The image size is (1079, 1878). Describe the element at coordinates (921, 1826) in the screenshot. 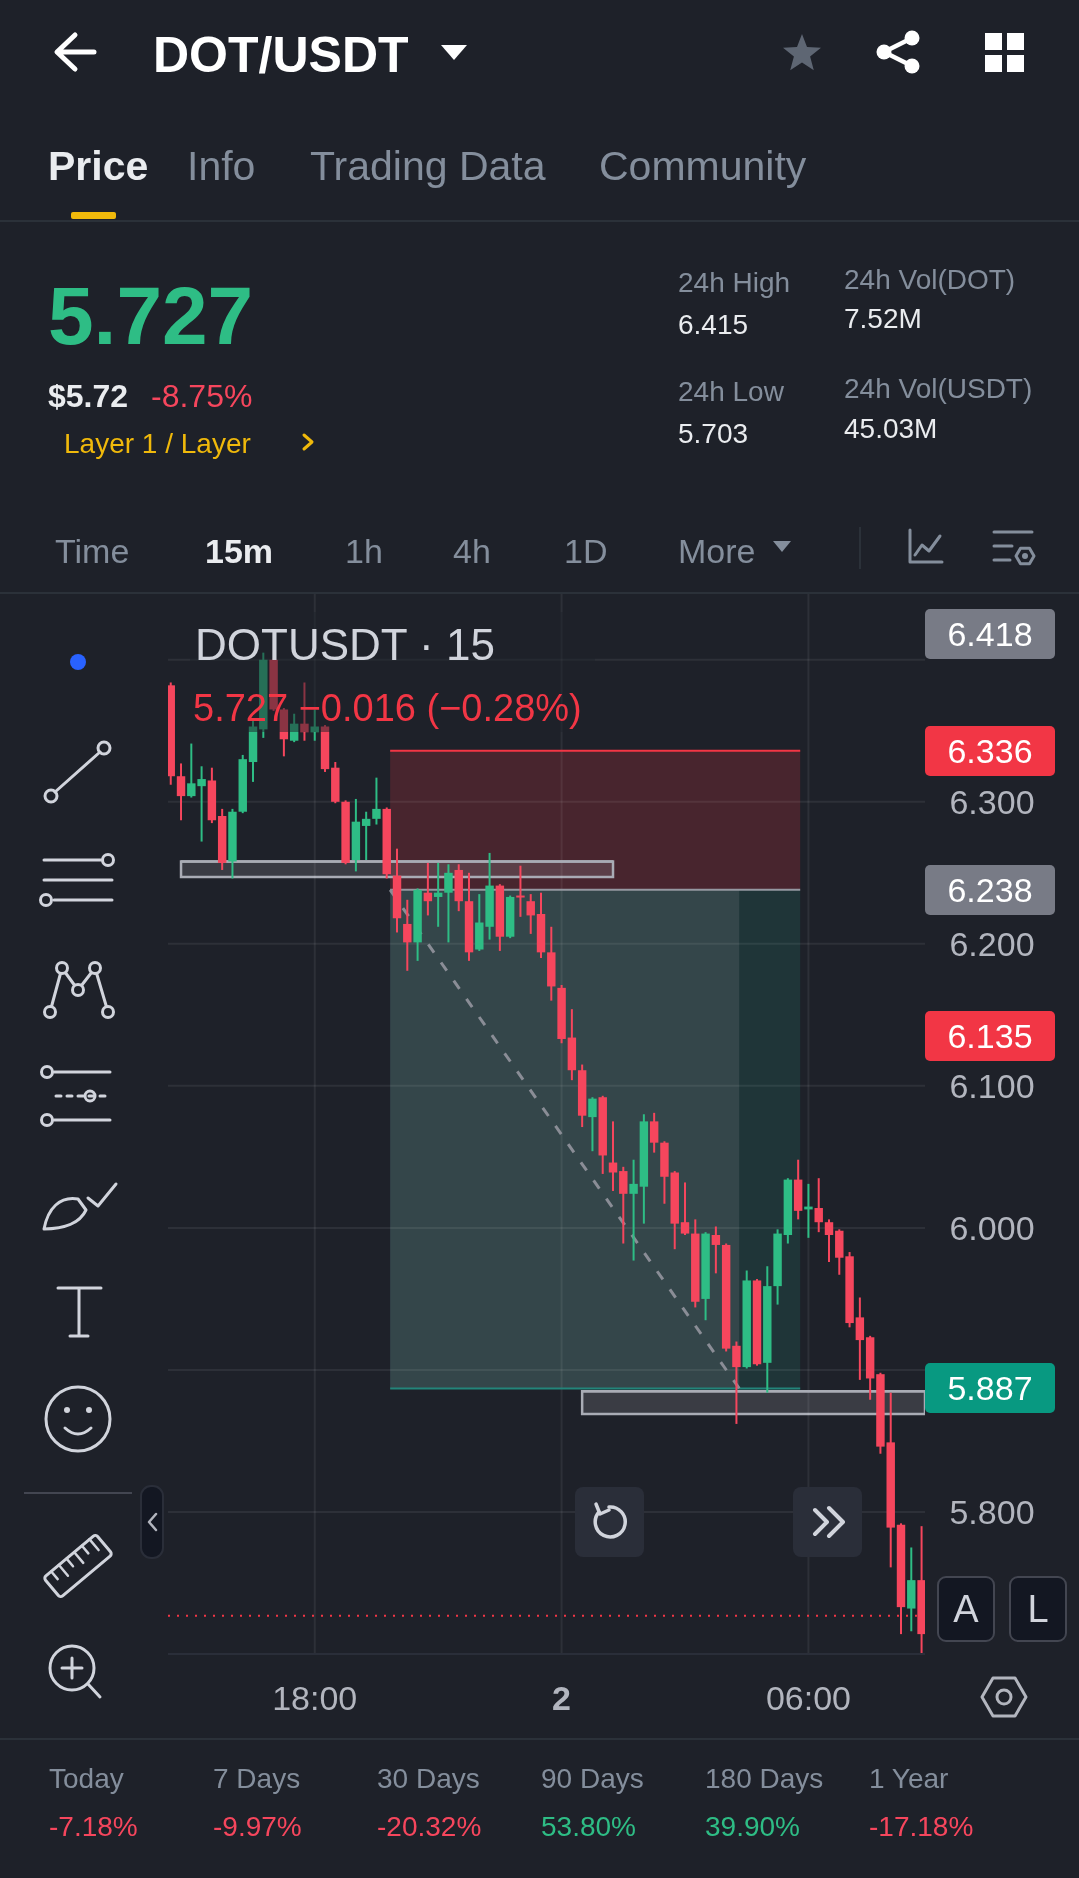

I see `text: -17.18%` at that location.